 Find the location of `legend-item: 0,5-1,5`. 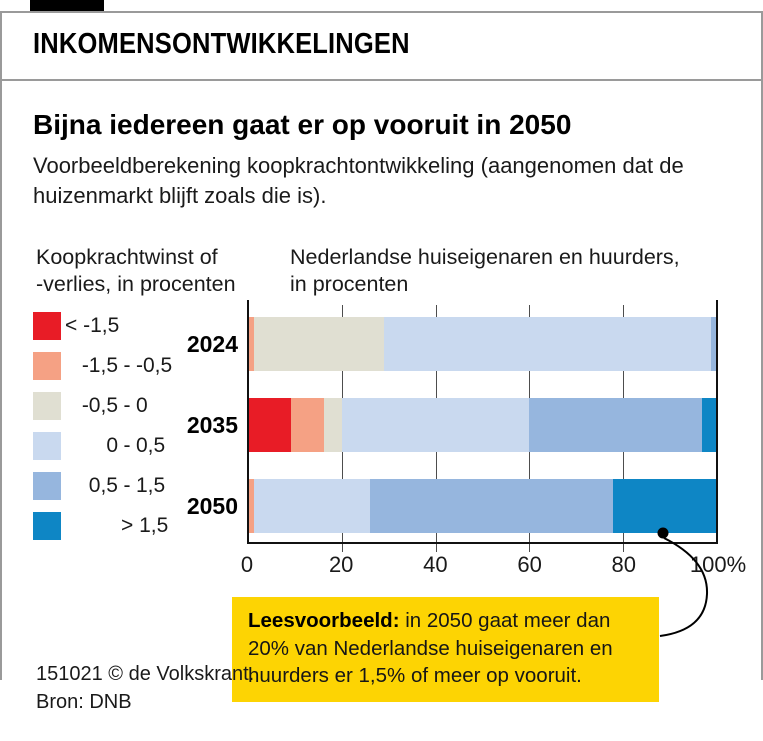

legend-item: 0,5-1,5 is located at coordinates (138, 486).